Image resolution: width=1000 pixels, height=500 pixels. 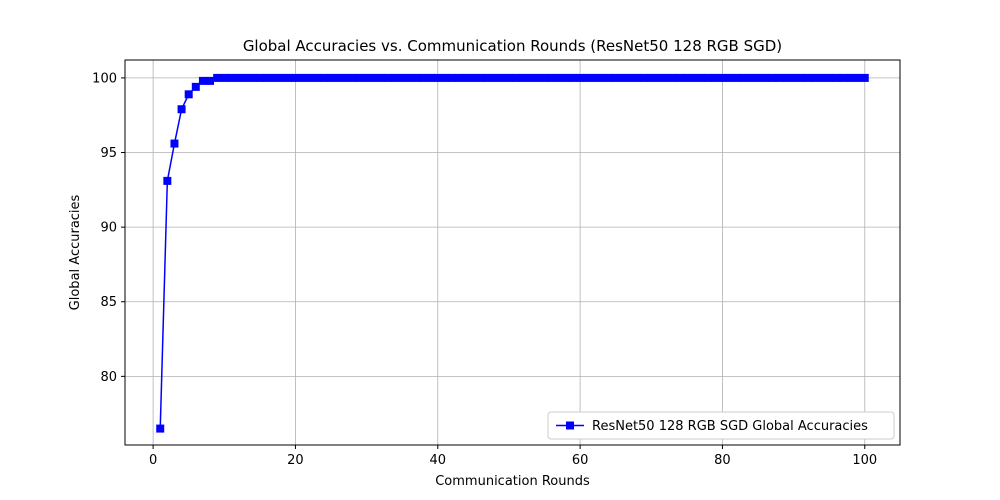 I want to click on x-tick-label: 20, so click(x=295, y=460).